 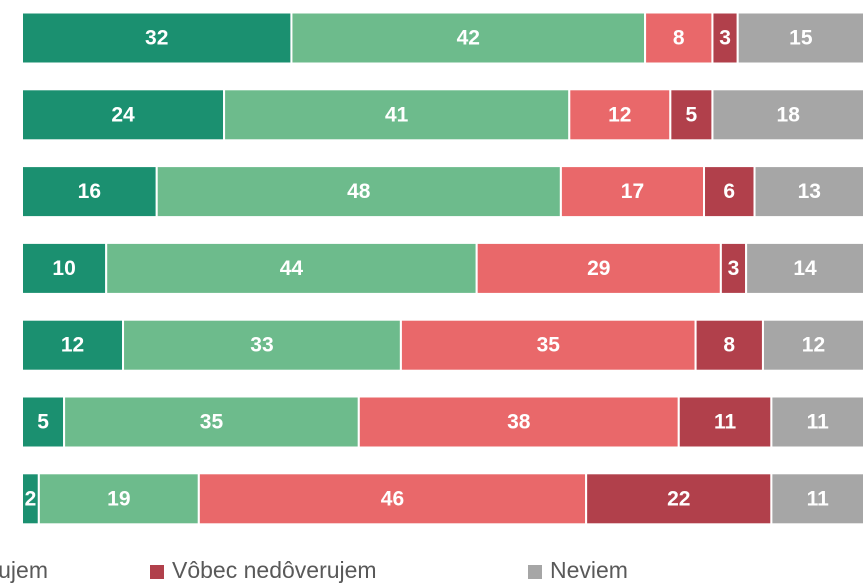 I want to click on data-label: 32, so click(x=156, y=38).